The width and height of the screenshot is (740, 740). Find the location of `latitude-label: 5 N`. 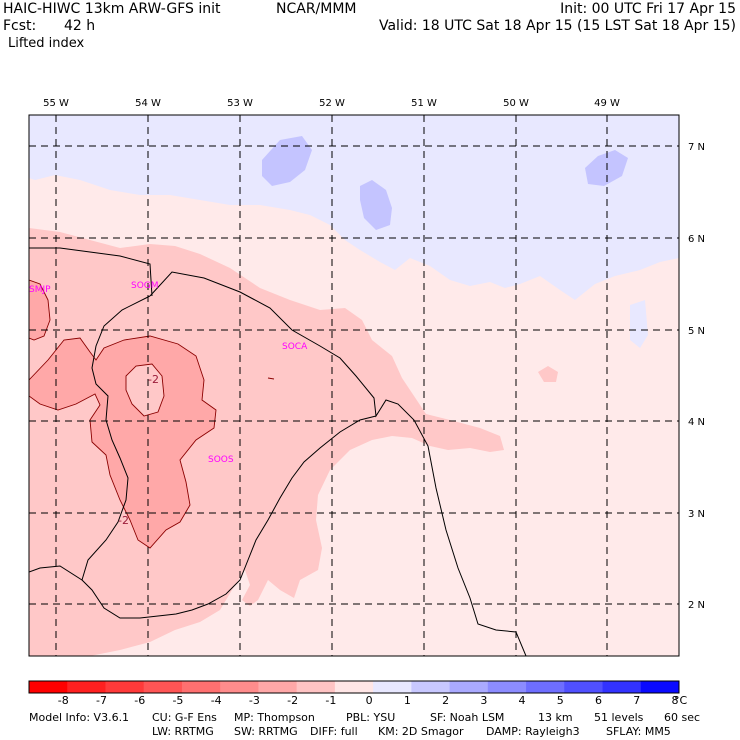

latitude-label: 5 N is located at coordinates (696, 331).